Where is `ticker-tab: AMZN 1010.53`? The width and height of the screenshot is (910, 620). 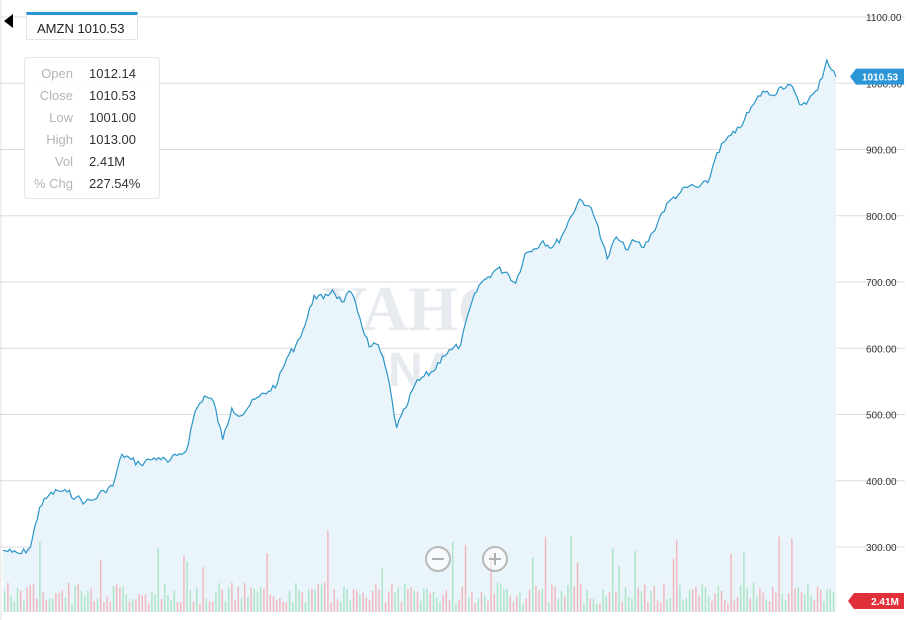 ticker-tab: AMZN 1010.53 is located at coordinates (82, 26).